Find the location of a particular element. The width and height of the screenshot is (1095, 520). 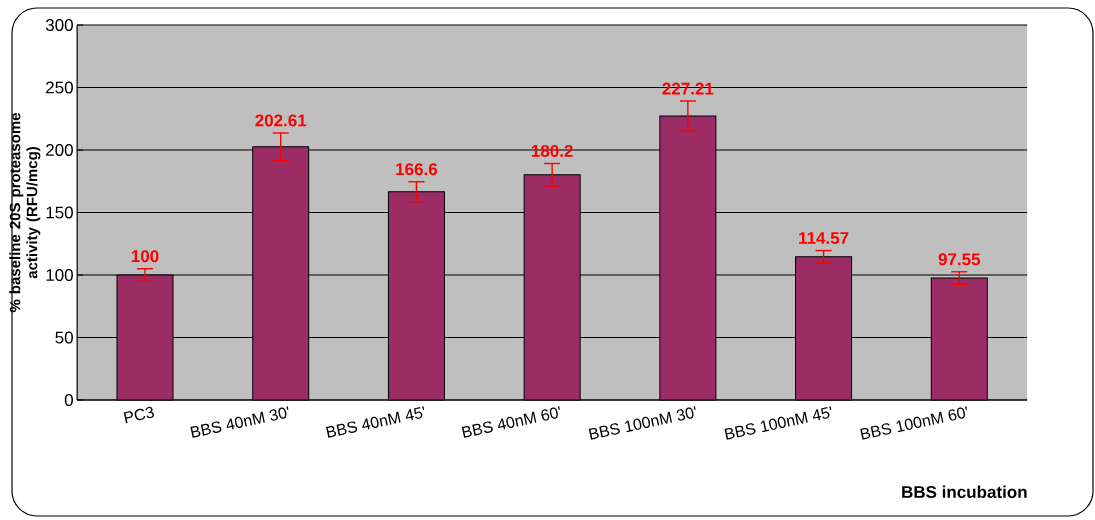

data-label: 100 is located at coordinates (145, 256).